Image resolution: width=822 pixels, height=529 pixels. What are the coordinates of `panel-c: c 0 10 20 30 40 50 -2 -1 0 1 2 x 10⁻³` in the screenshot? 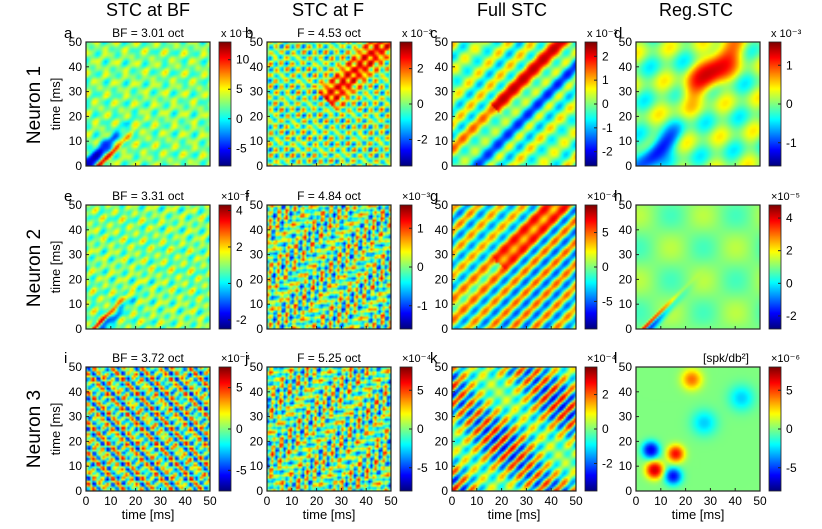 It's located at (524, 99).